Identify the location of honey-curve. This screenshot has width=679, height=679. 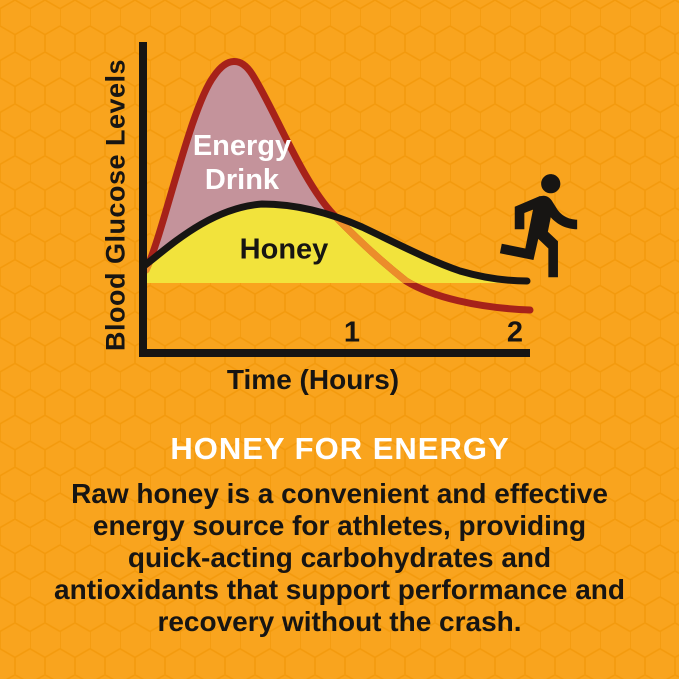
(335, 242).